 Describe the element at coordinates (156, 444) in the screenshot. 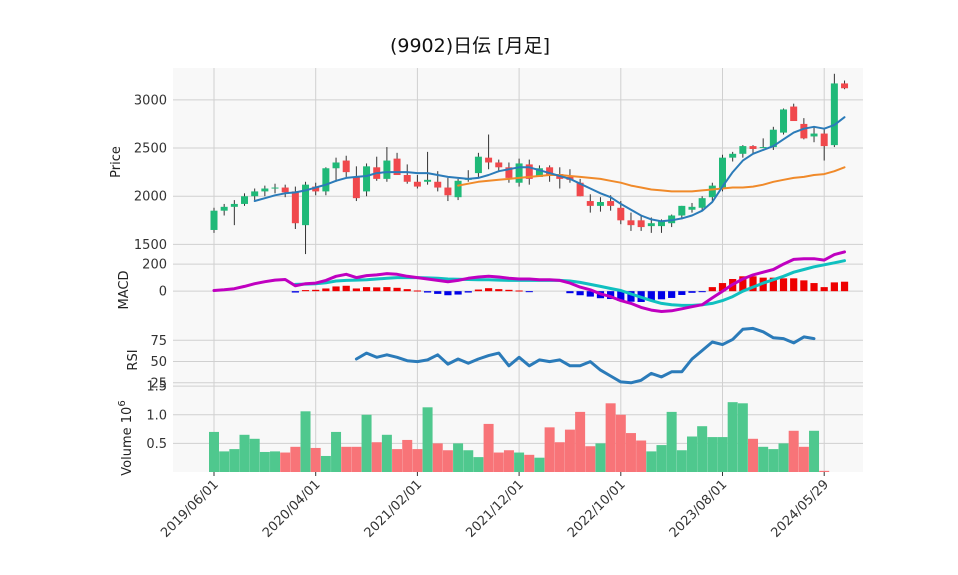

I see `volume-y-tick-label: 0.5` at that location.